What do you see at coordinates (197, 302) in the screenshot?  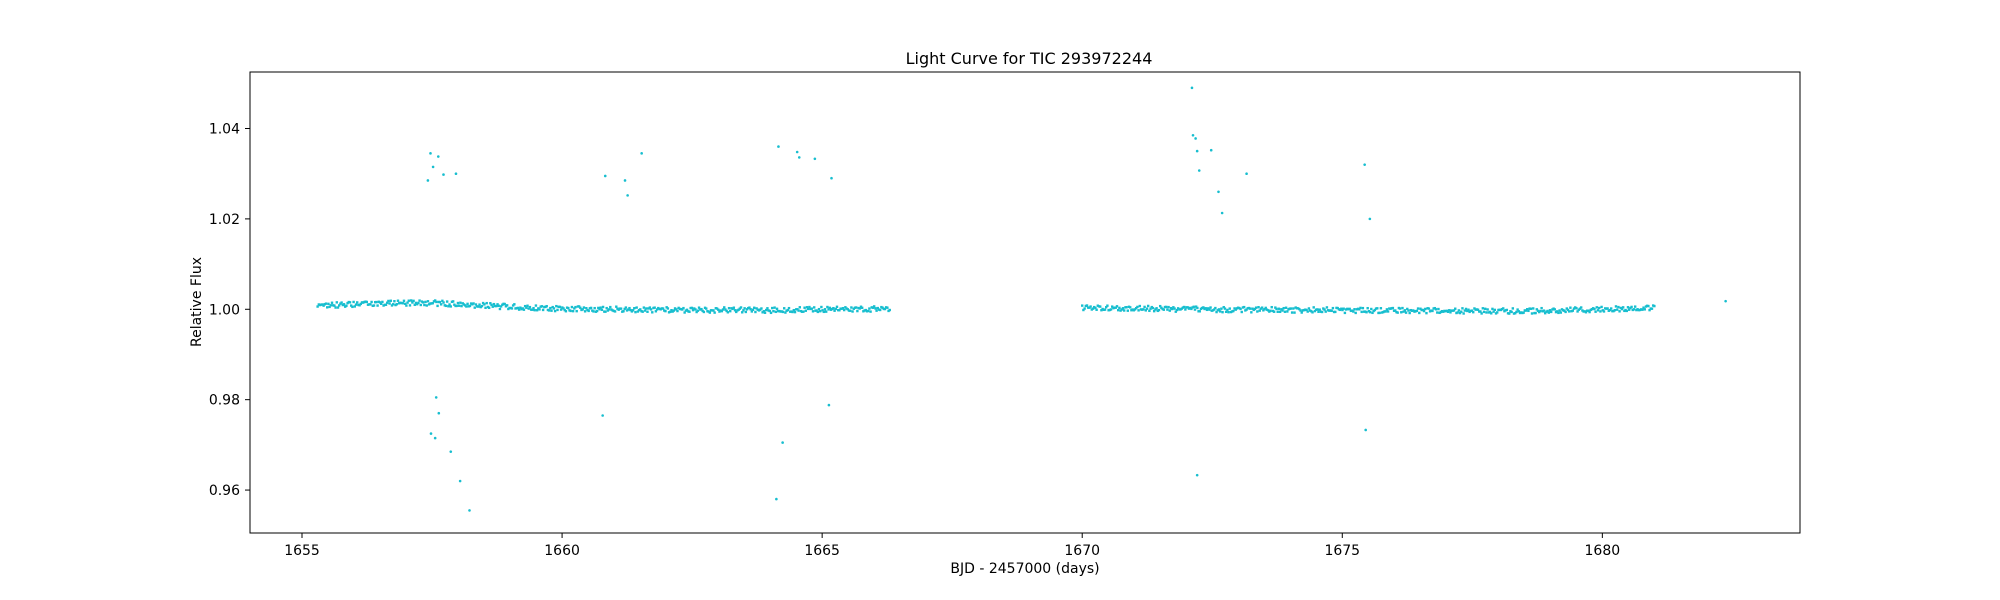 I see `y-axis-label: Relative Flux` at bounding box center [197, 302].